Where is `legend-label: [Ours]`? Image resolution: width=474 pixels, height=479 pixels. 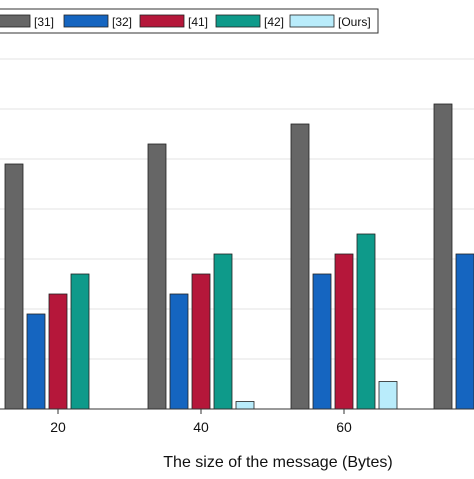 legend-label: [Ours] is located at coordinates (354, 22).